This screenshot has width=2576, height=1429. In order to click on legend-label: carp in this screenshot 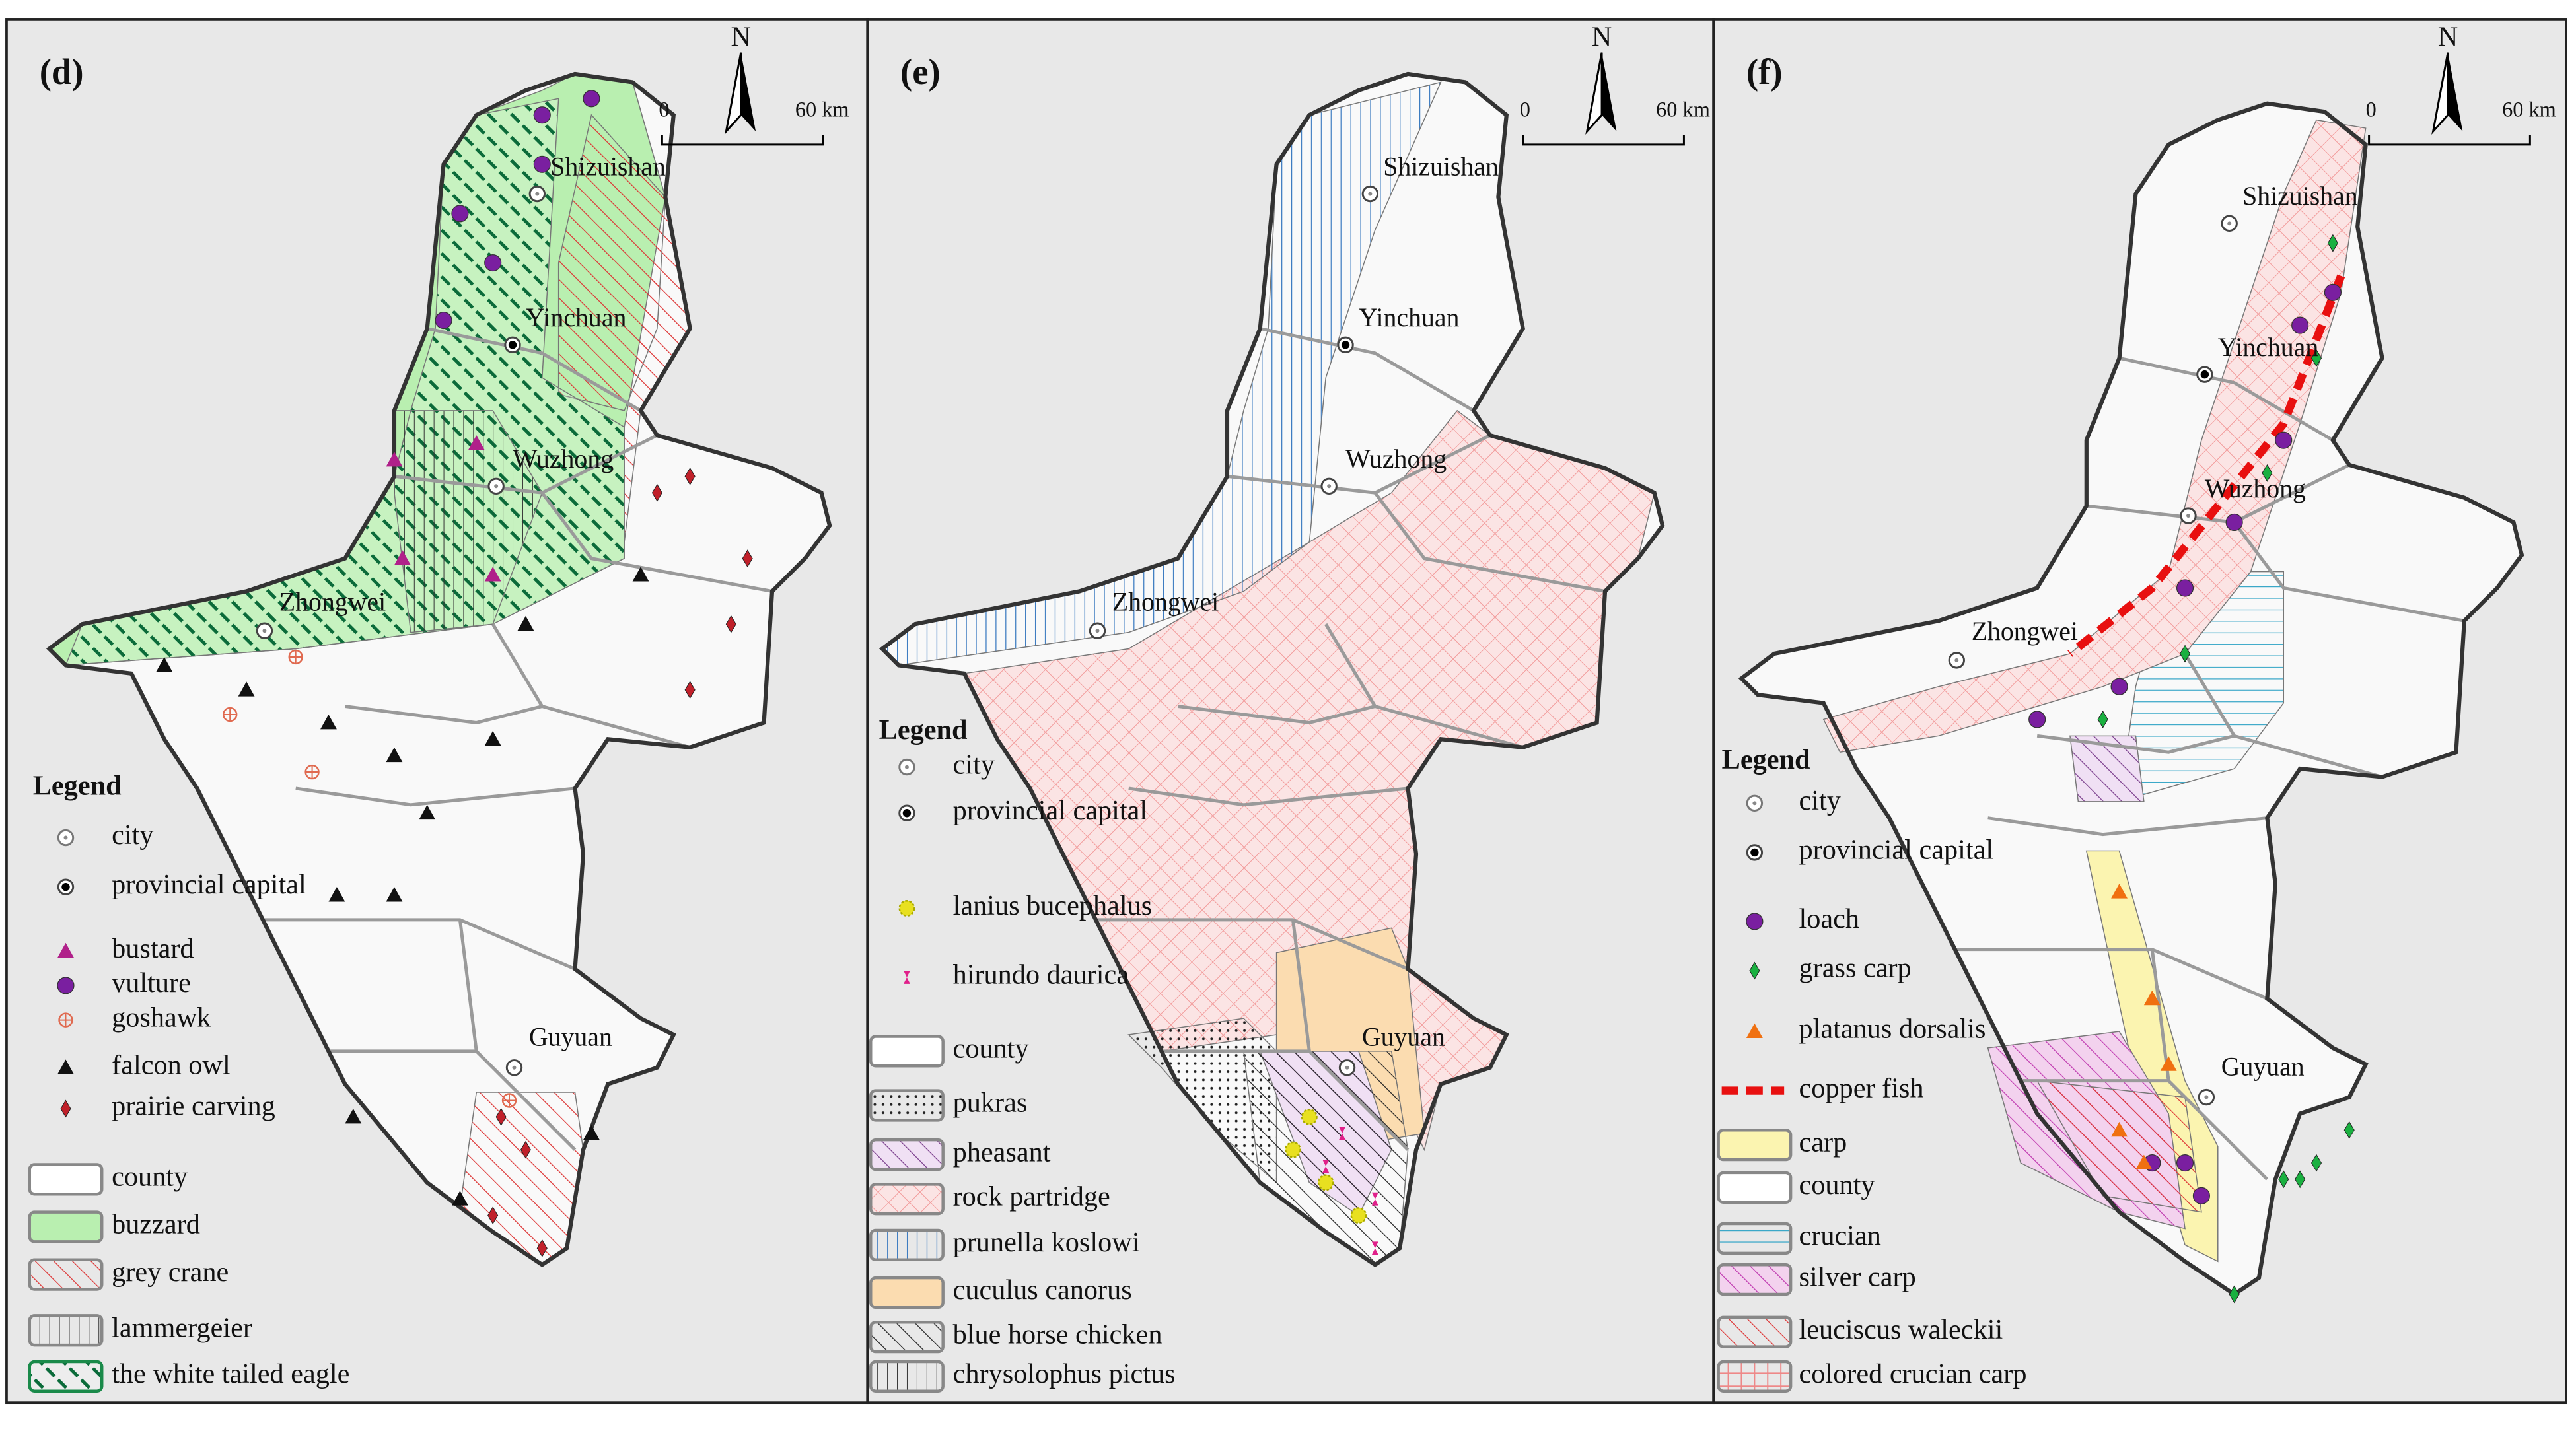, I will do `click(1823, 1142)`.